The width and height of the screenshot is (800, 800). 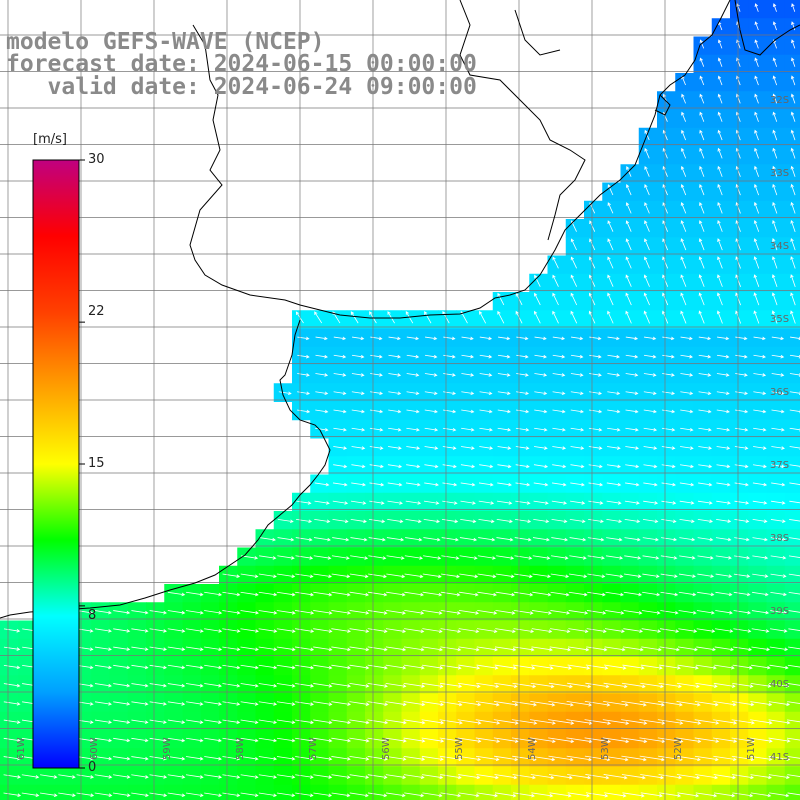 I want to click on lat-label: 34S, so click(x=780, y=246).